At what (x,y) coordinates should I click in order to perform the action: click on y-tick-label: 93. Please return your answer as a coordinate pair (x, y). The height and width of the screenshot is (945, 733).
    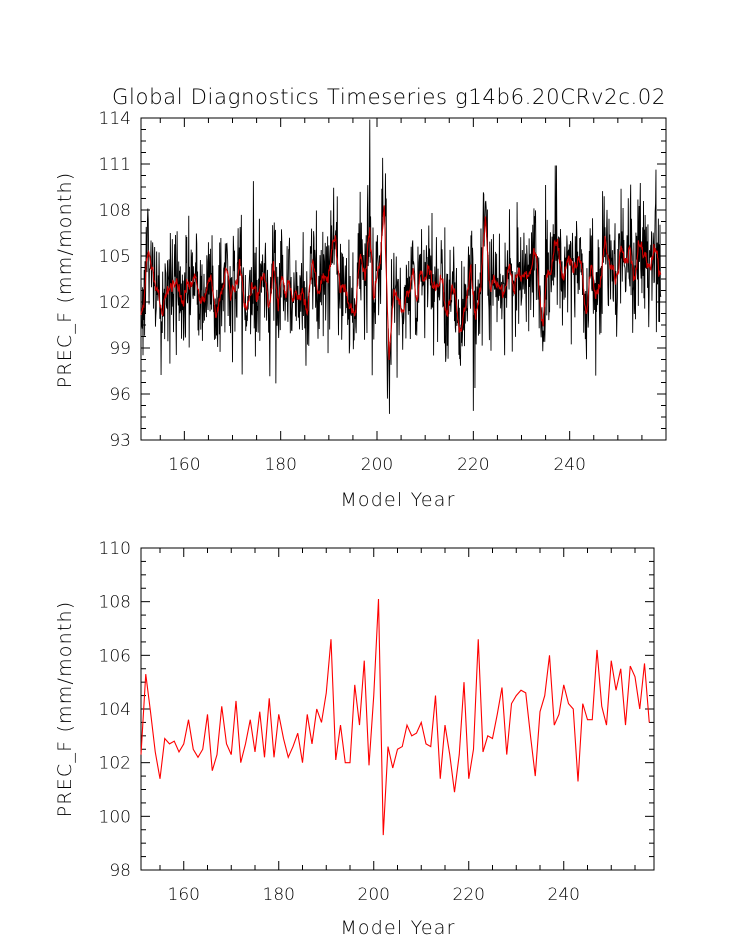
    Looking at the image, I should click on (120, 441).